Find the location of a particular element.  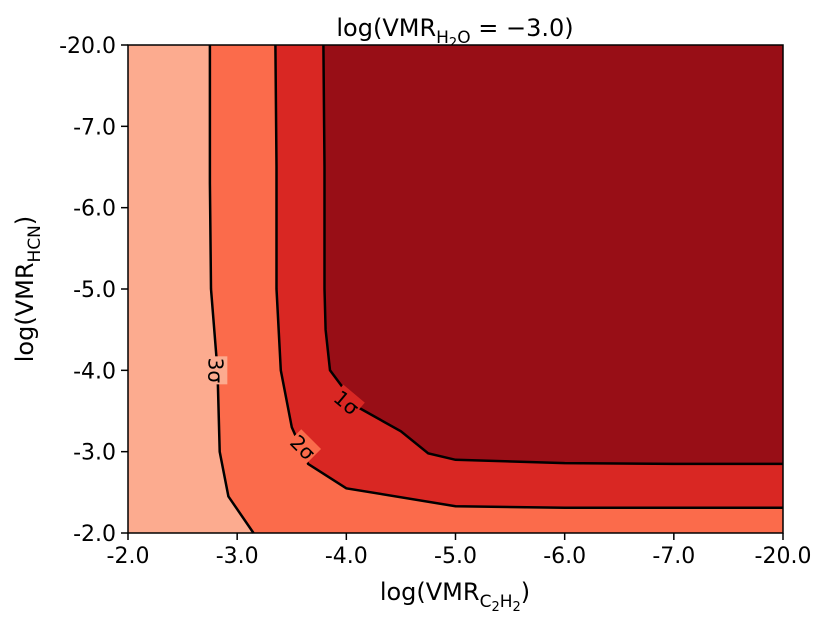

x-axis-ticks: -2.0 -3.0 -4.0 -5.0 -6.0 -7.0 -20.0 is located at coordinates (459, 551).